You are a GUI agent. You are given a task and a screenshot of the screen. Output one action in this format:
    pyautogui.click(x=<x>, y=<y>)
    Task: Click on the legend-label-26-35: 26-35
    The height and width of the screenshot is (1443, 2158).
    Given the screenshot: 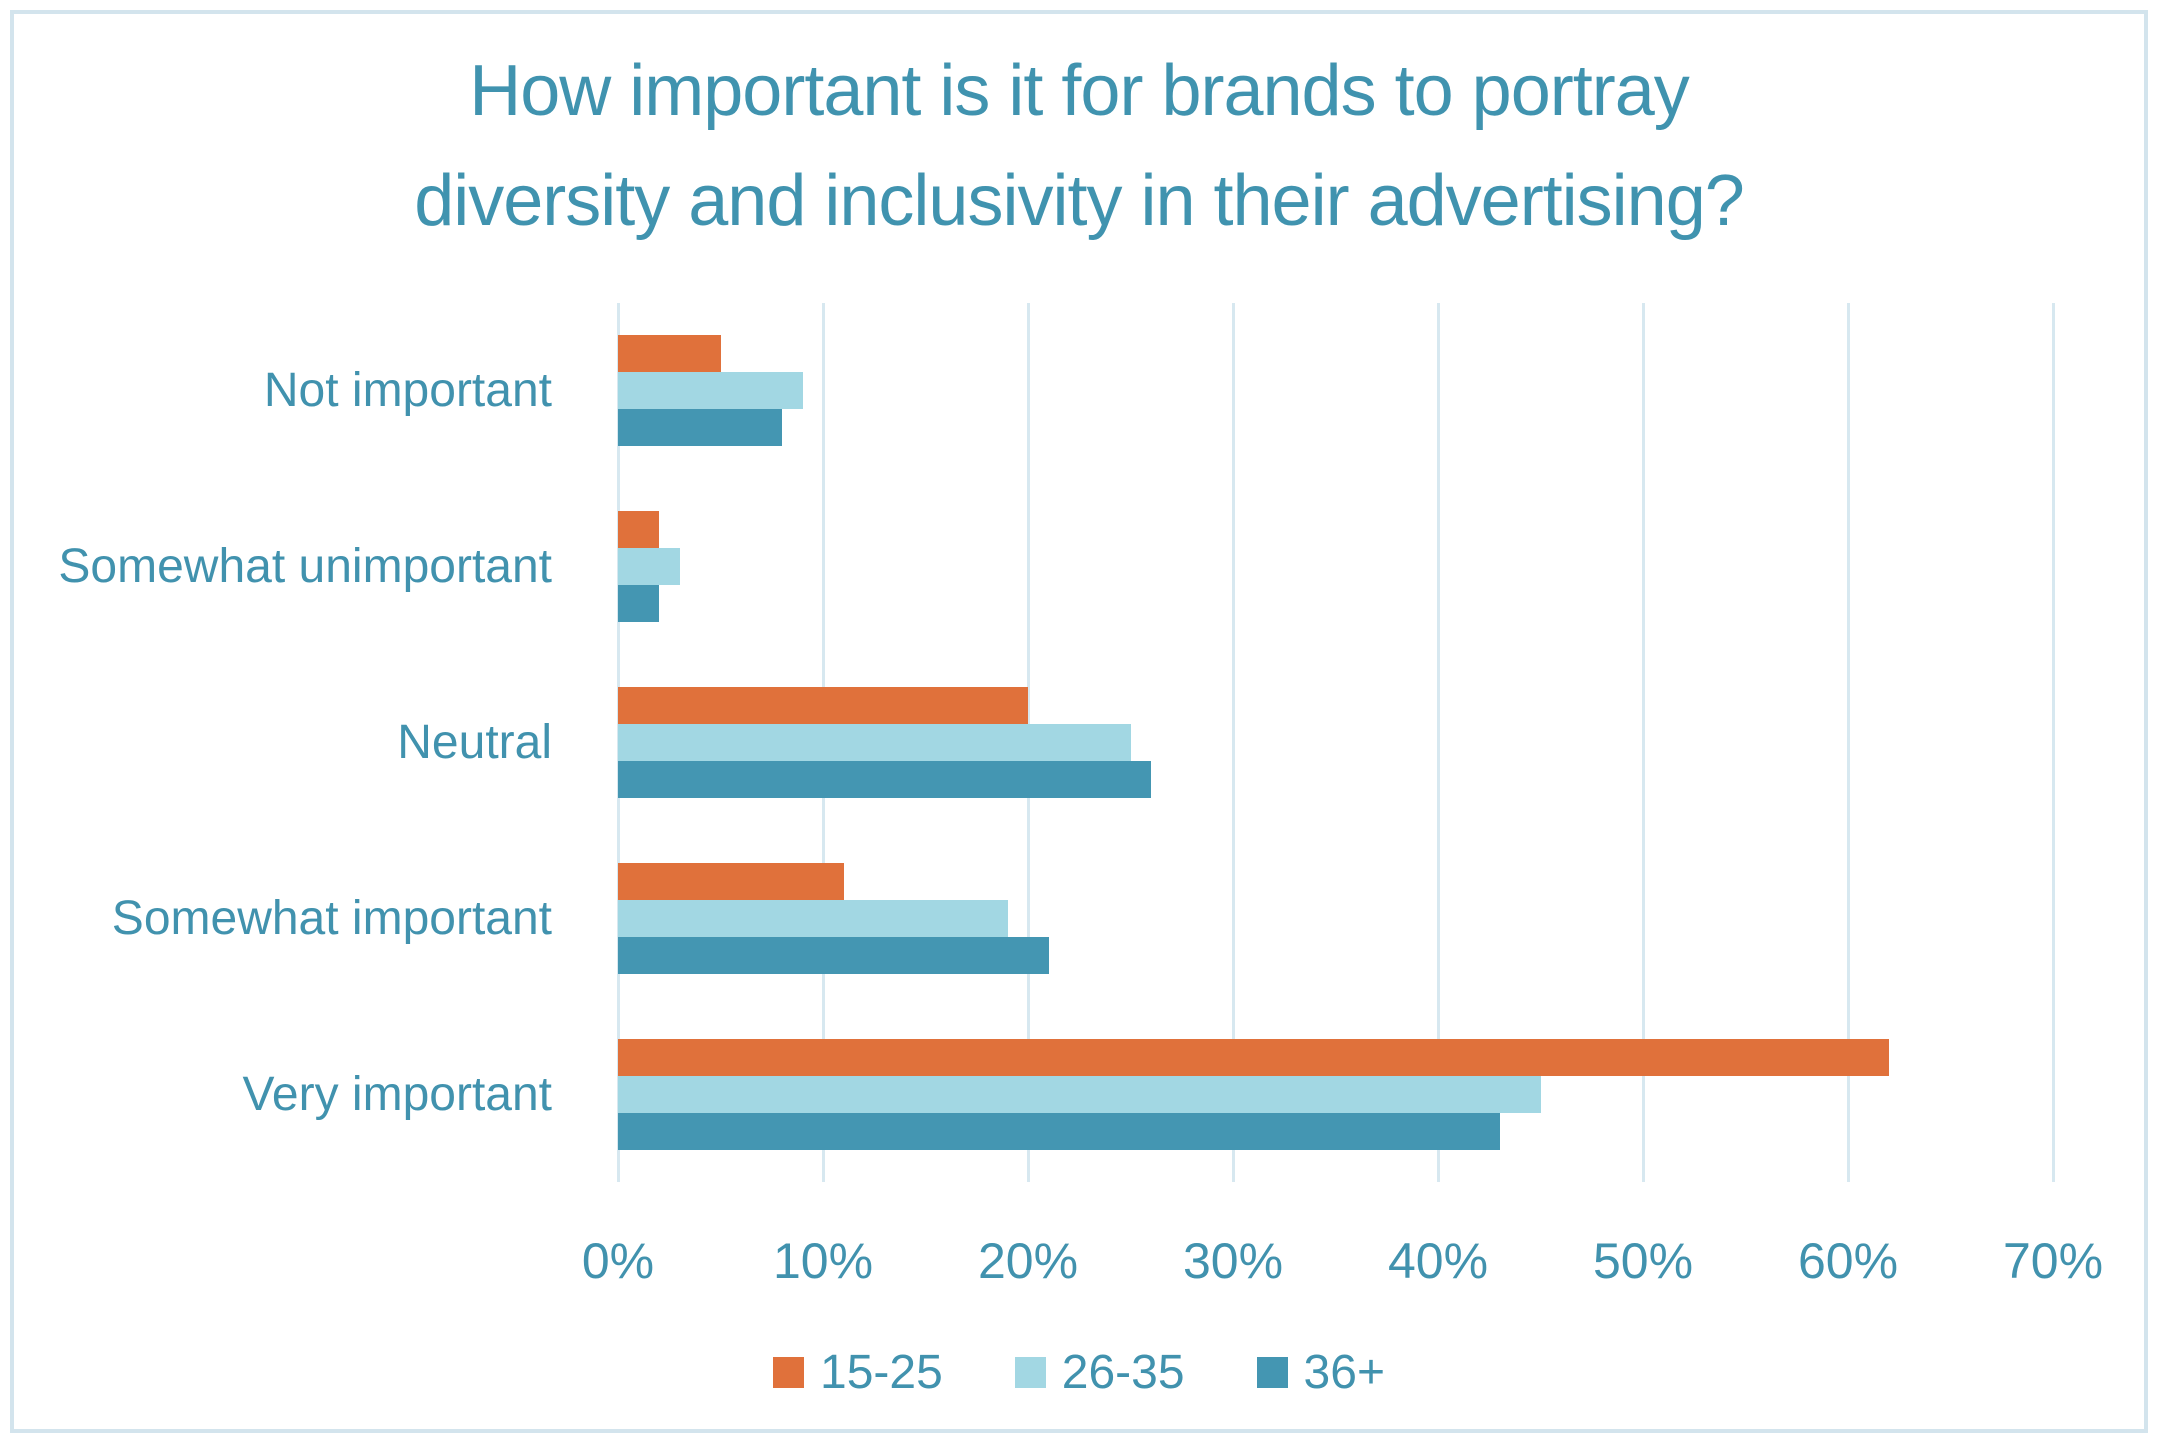 What is the action you would take?
    pyautogui.click(x=1123, y=1372)
    